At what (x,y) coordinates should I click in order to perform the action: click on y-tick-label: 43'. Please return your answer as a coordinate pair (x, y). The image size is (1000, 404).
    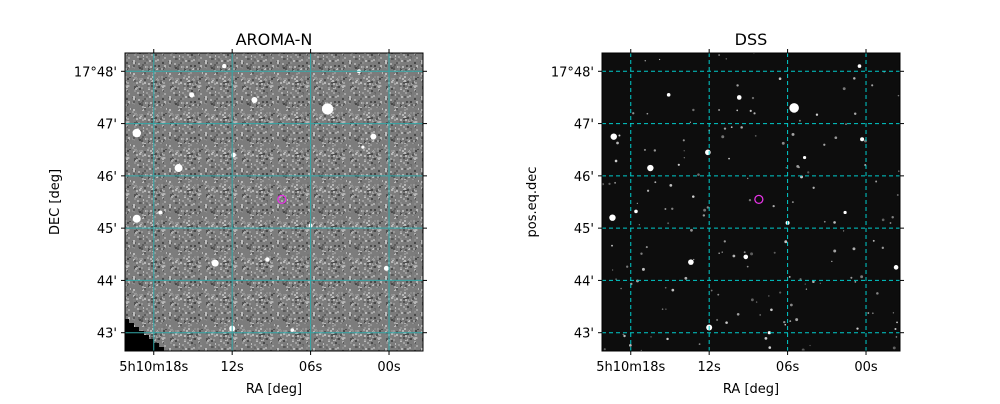
    Looking at the image, I should click on (584, 334).